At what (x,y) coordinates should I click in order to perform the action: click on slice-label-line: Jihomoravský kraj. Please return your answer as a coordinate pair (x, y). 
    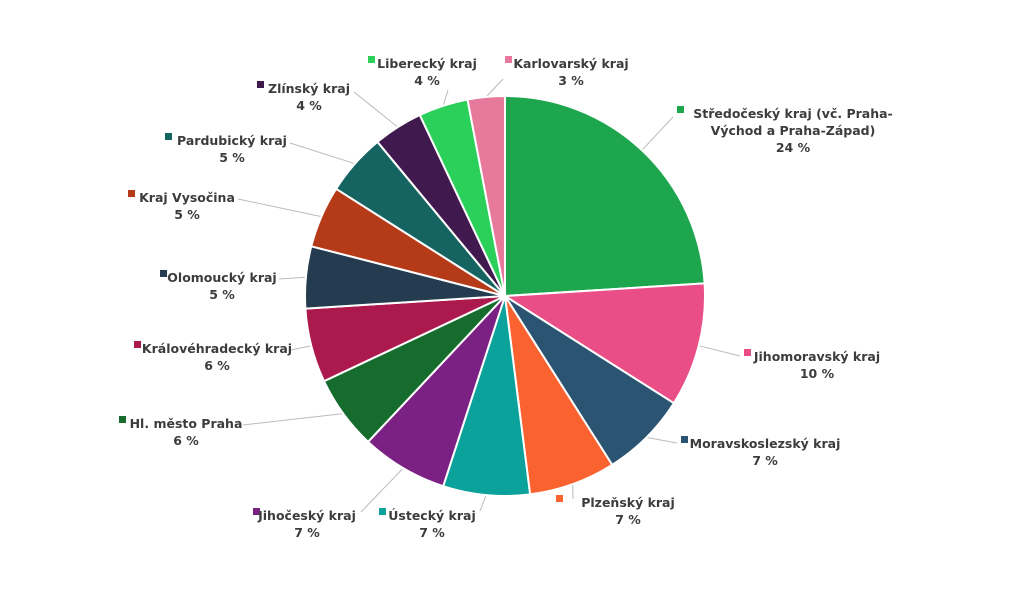
    Looking at the image, I should click on (816, 356).